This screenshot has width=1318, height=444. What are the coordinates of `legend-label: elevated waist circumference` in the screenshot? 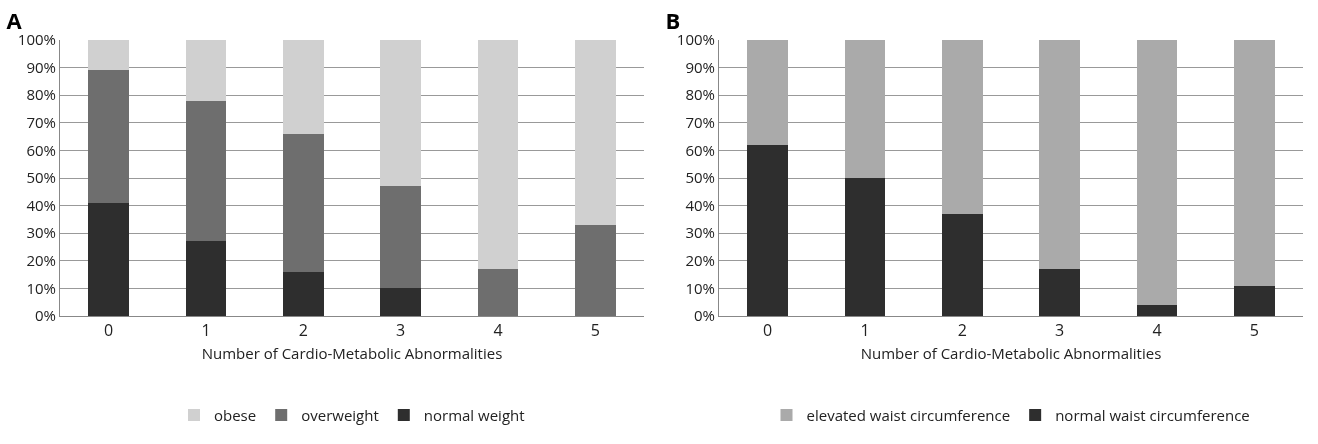 It's located at (908, 414).